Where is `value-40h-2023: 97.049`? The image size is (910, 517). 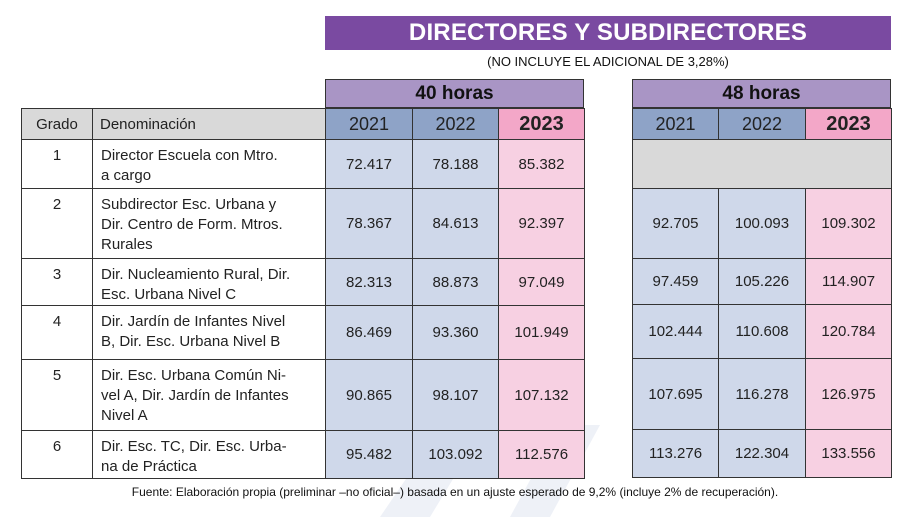
value-40h-2023: 97.049 is located at coordinates (541, 282).